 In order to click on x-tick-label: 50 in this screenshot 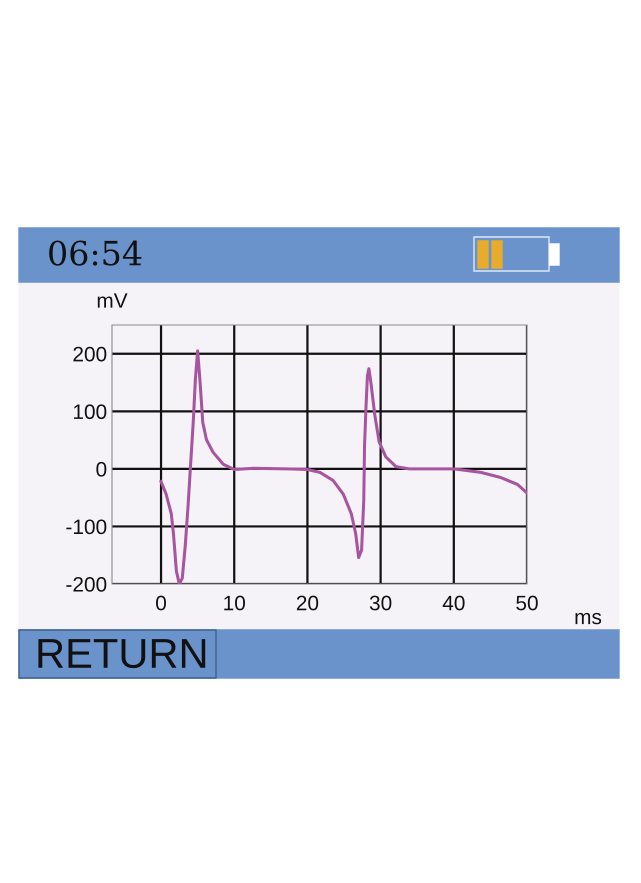, I will do `click(527, 603)`.